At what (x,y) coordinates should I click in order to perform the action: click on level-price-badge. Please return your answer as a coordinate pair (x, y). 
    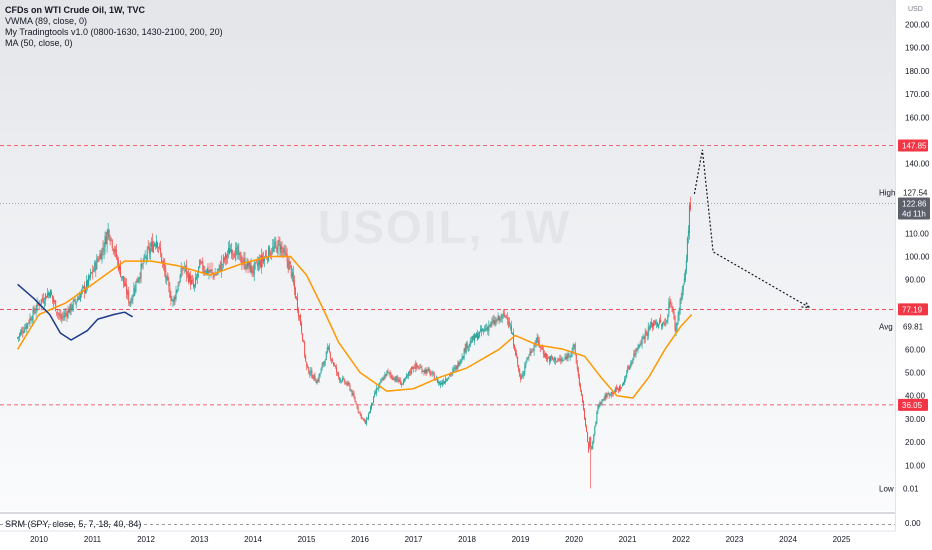
    Looking at the image, I should click on (913, 309).